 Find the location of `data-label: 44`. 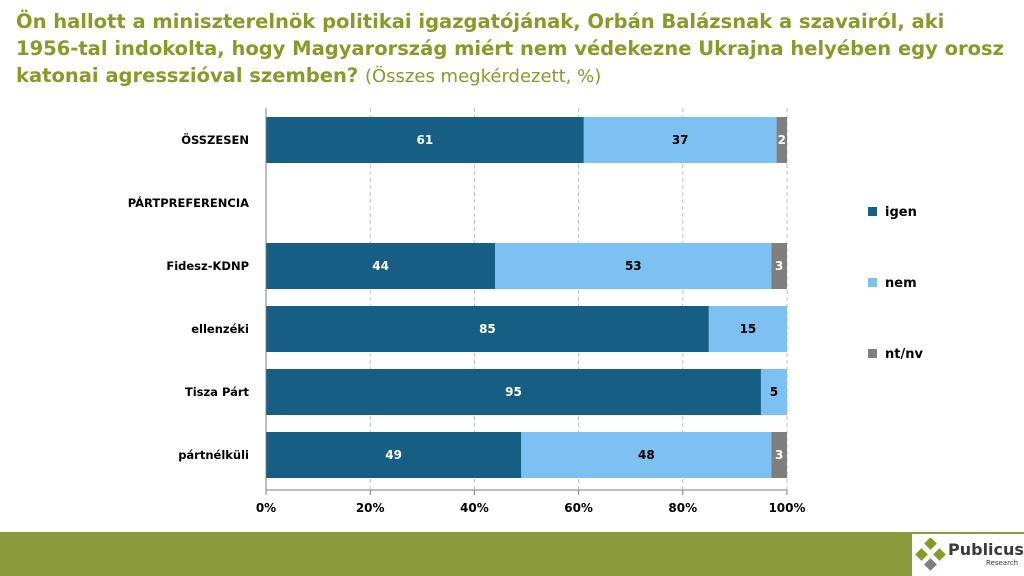

data-label: 44 is located at coordinates (380, 266).